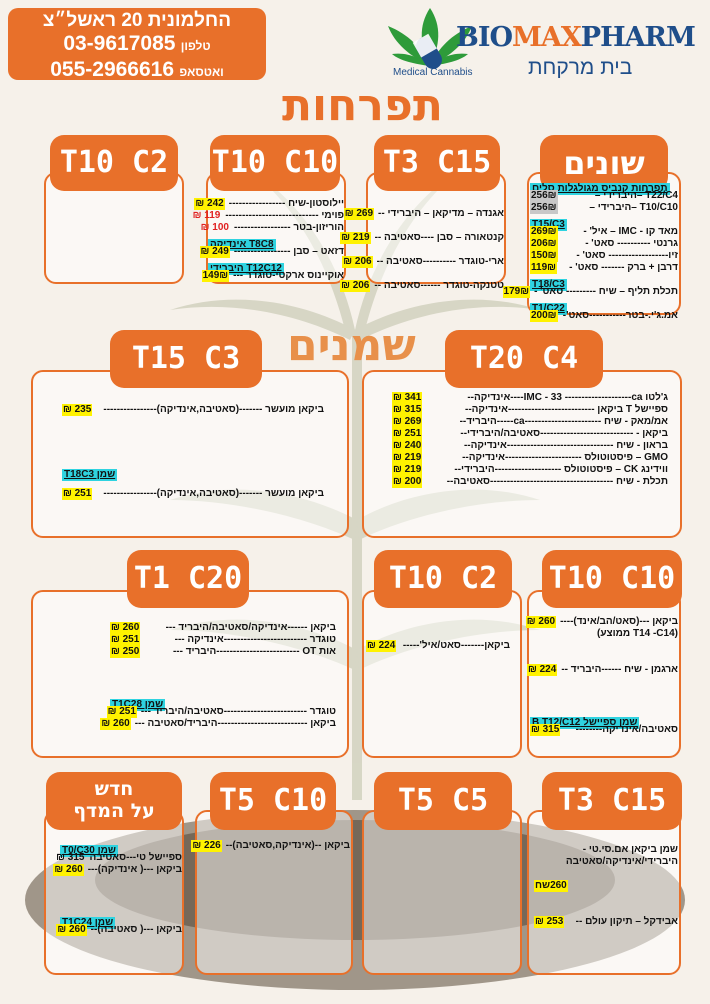 The image size is (710, 1004). Describe the element at coordinates (357, 262) in the screenshot. I see `product-price: 206 ₪` at that location.